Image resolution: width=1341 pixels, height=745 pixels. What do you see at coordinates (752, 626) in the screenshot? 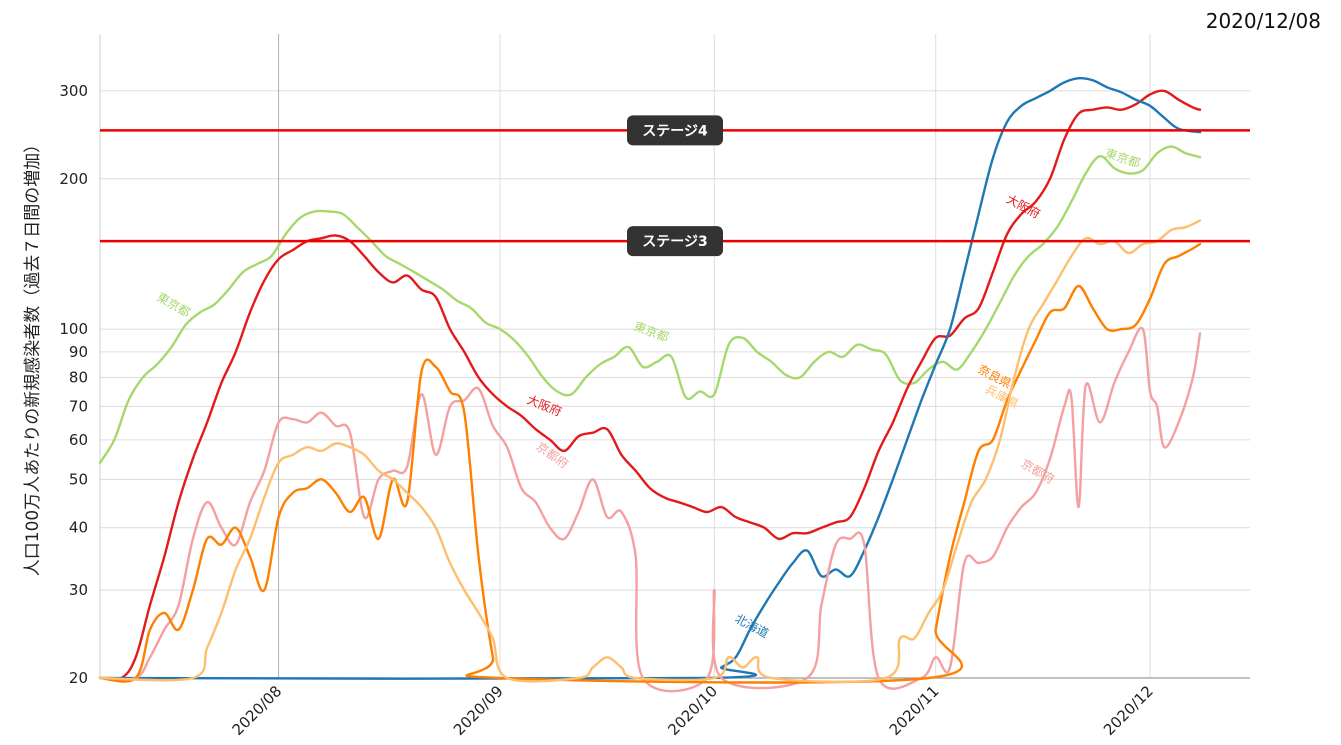
I see `series-label: 北海道` at bounding box center [752, 626].